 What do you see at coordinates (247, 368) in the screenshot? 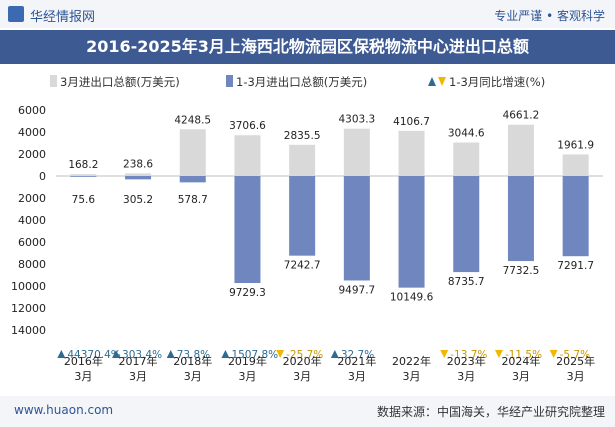
I see `x-tick-label: 2019年 3月` at bounding box center [247, 368].